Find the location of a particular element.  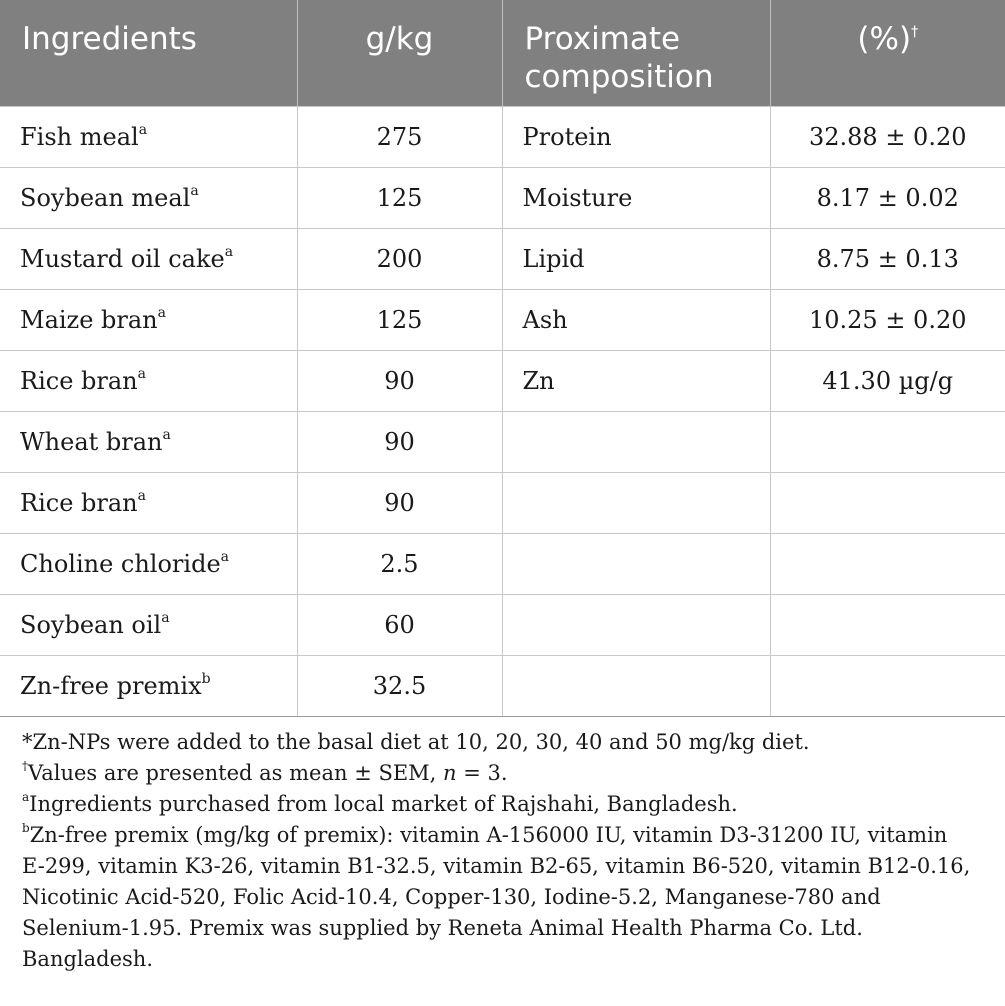

ingredient-cell: Choline chloridea is located at coordinates (149, 564).